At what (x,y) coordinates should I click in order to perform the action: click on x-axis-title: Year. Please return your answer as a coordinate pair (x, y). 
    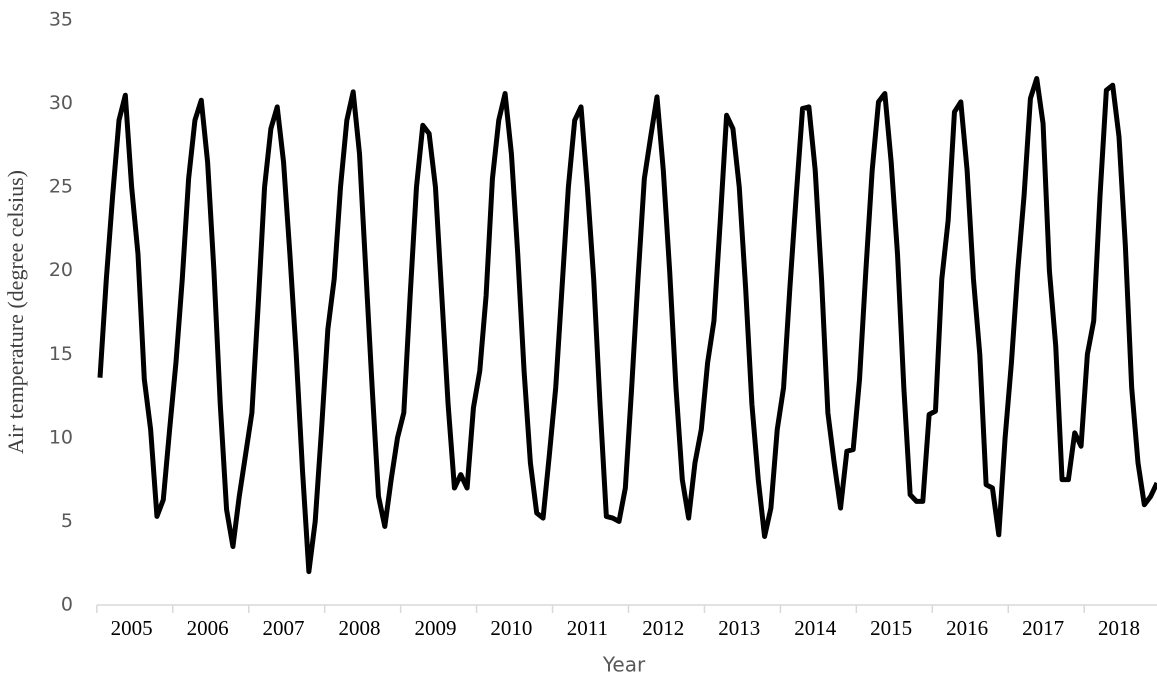
    Looking at the image, I should click on (624, 665).